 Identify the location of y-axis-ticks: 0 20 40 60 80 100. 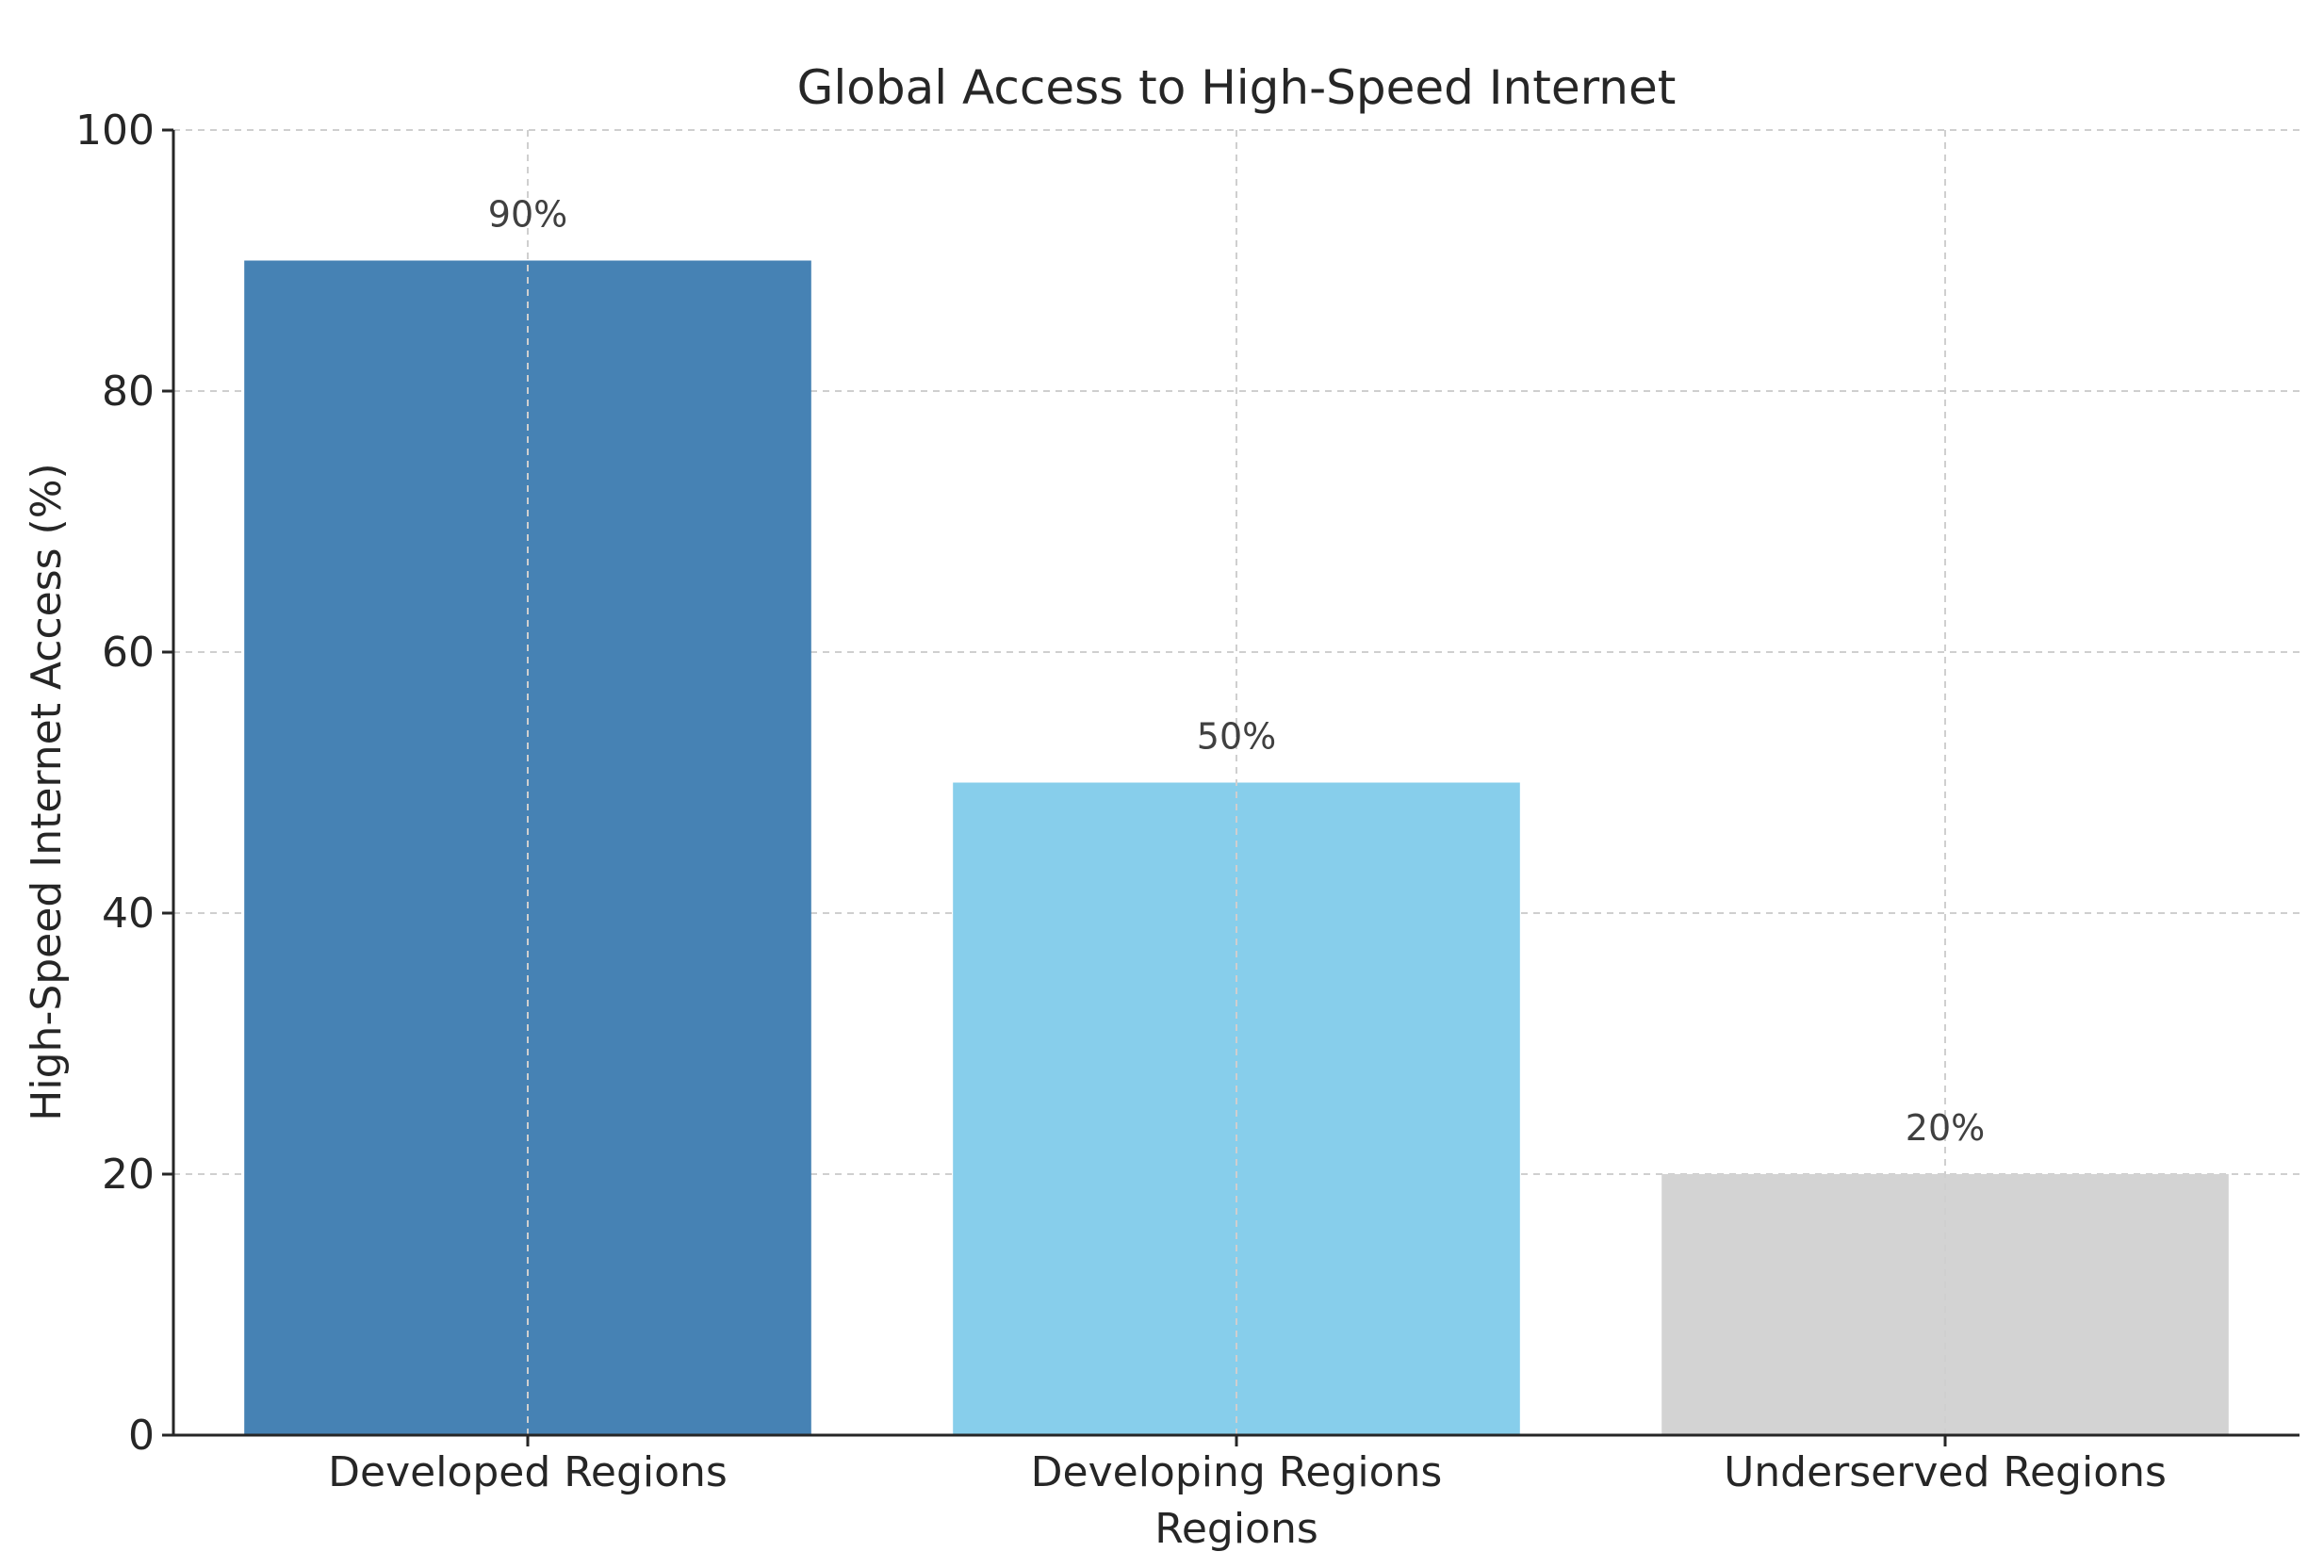
(124, 783).